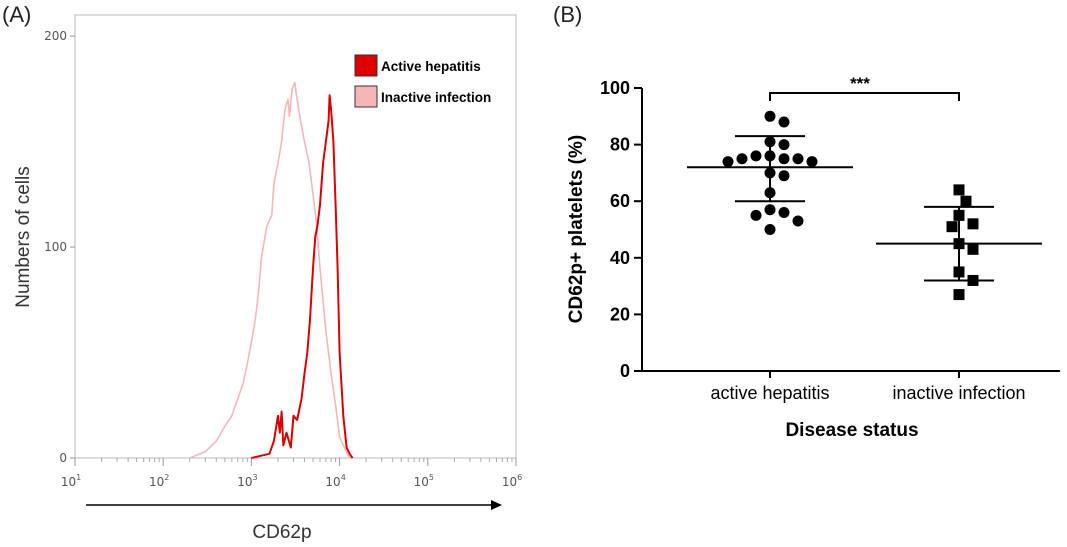 The width and height of the screenshot is (1067, 547). I want to click on legend-swatch-inactive, so click(366, 96).